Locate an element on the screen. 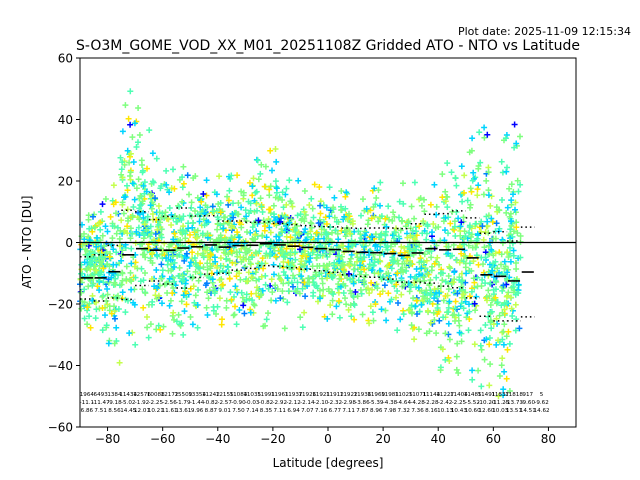 The width and height of the screenshot is (640, 480). bin-annotation-line: -2.14 is located at coordinates (307, 403).